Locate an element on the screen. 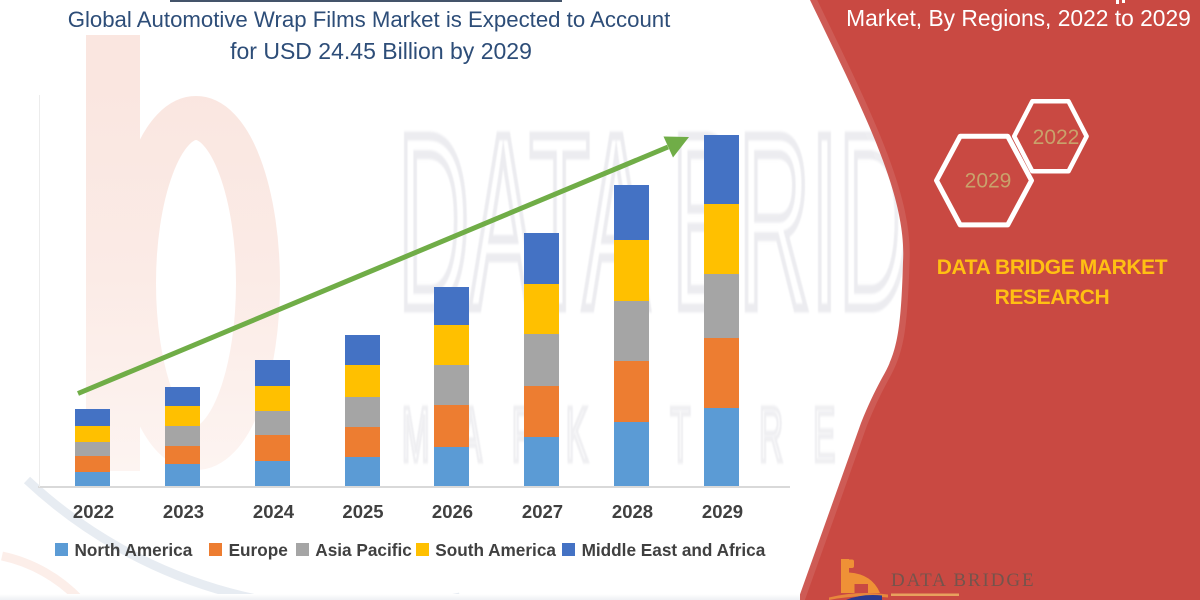  svg-text: 2022 is located at coordinates (1056, 137).